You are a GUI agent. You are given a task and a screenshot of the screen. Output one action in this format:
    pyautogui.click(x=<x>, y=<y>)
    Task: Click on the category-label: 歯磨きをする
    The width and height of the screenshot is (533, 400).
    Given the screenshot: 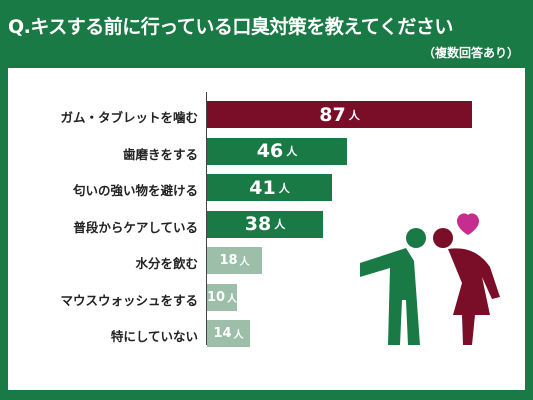 What is the action you would take?
    pyautogui.click(x=160, y=154)
    